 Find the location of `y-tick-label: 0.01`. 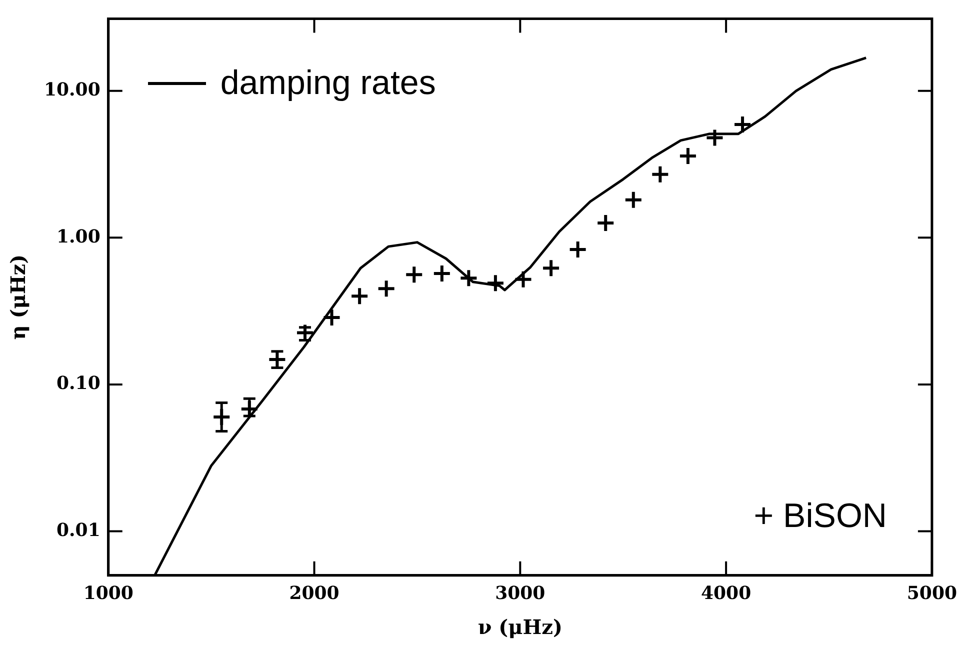

y-tick-label: 0.01 is located at coordinates (78, 530).